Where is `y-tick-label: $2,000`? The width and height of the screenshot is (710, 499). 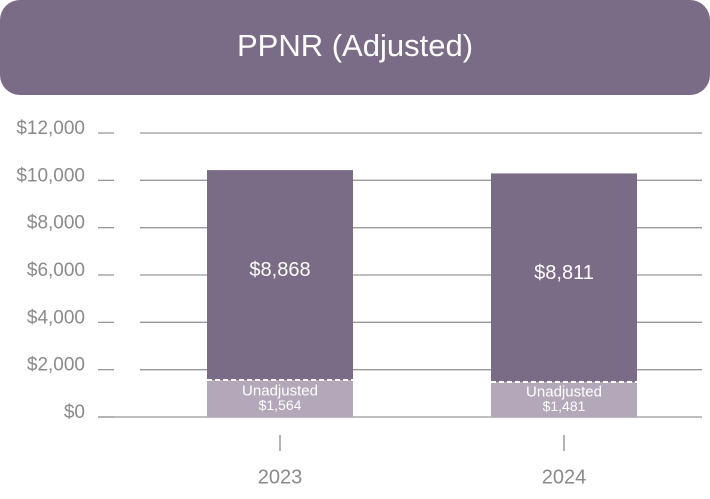
y-tick-label: $2,000 is located at coordinates (56, 365).